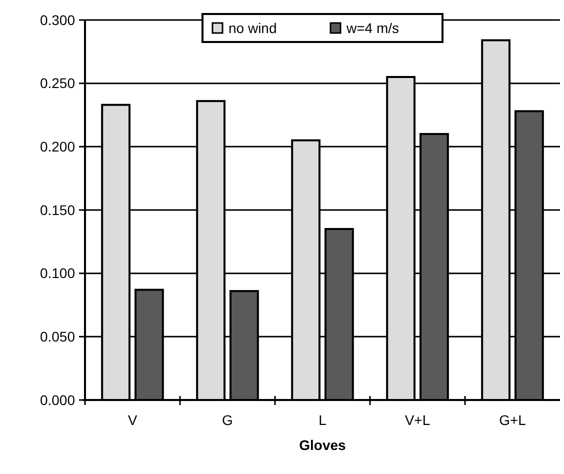 The width and height of the screenshot is (564, 474). What do you see at coordinates (58, 146) in the screenshot?
I see `y-tick-label: 0.200` at bounding box center [58, 146].